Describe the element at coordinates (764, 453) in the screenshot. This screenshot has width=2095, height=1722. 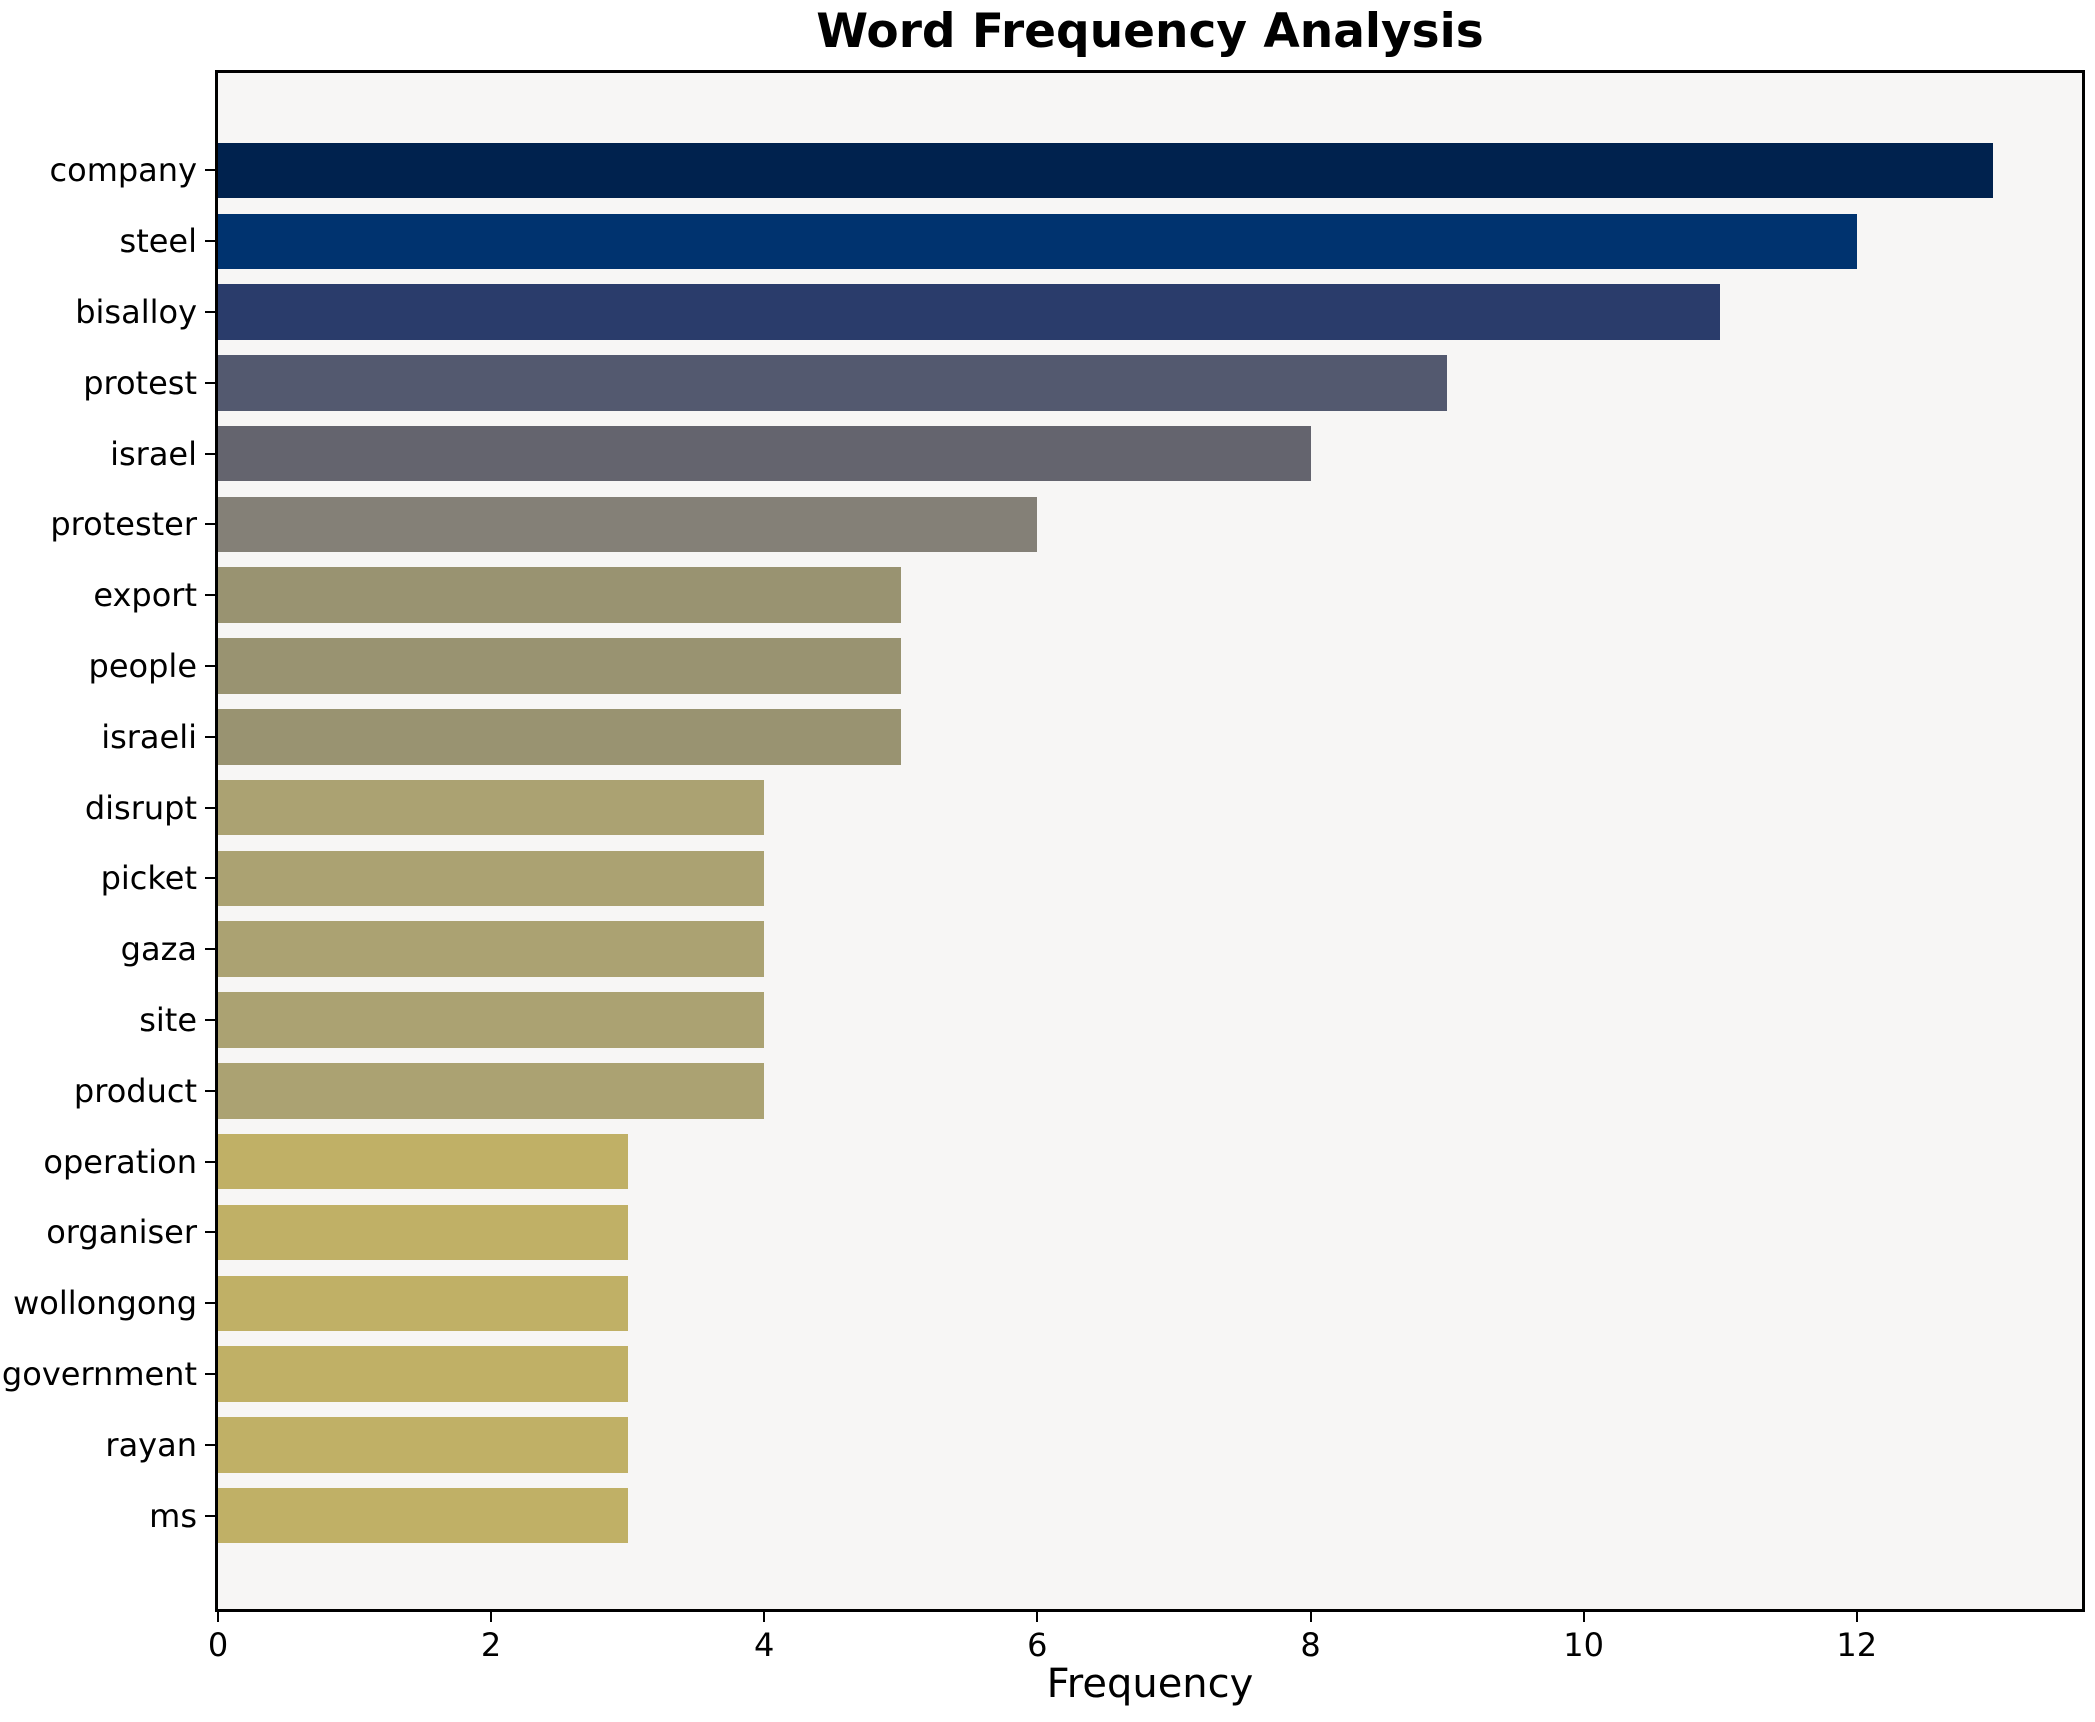
I see `bar-israel` at that location.